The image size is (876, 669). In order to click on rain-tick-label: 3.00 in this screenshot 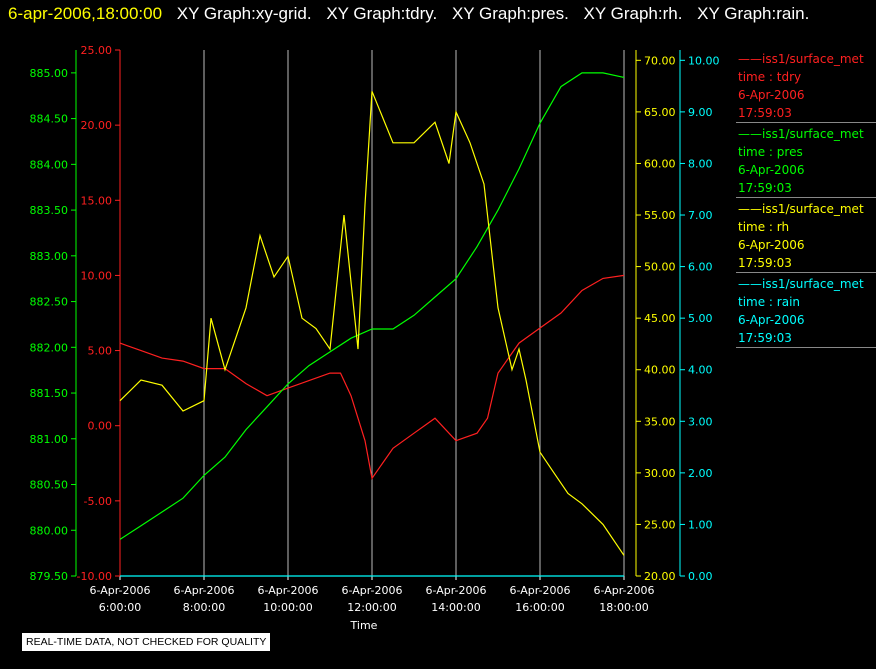, I will do `click(700, 421)`.